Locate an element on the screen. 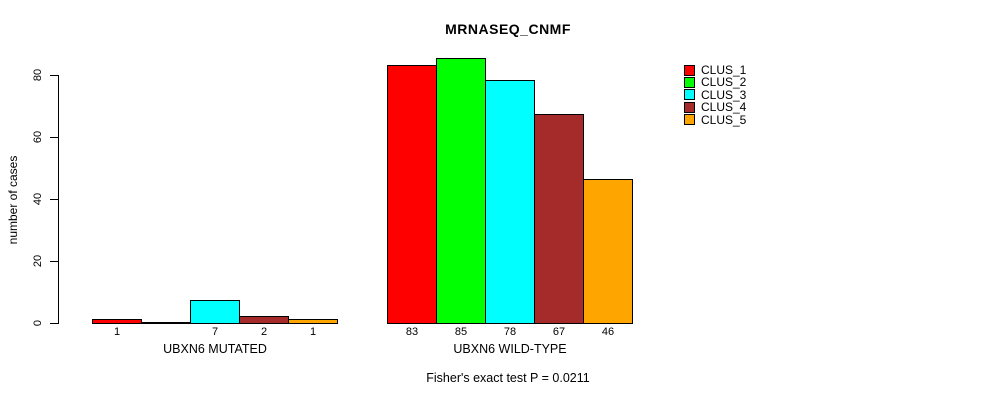 The image size is (990, 400). y-tick-label-40: 40 is located at coordinates (38, 199).